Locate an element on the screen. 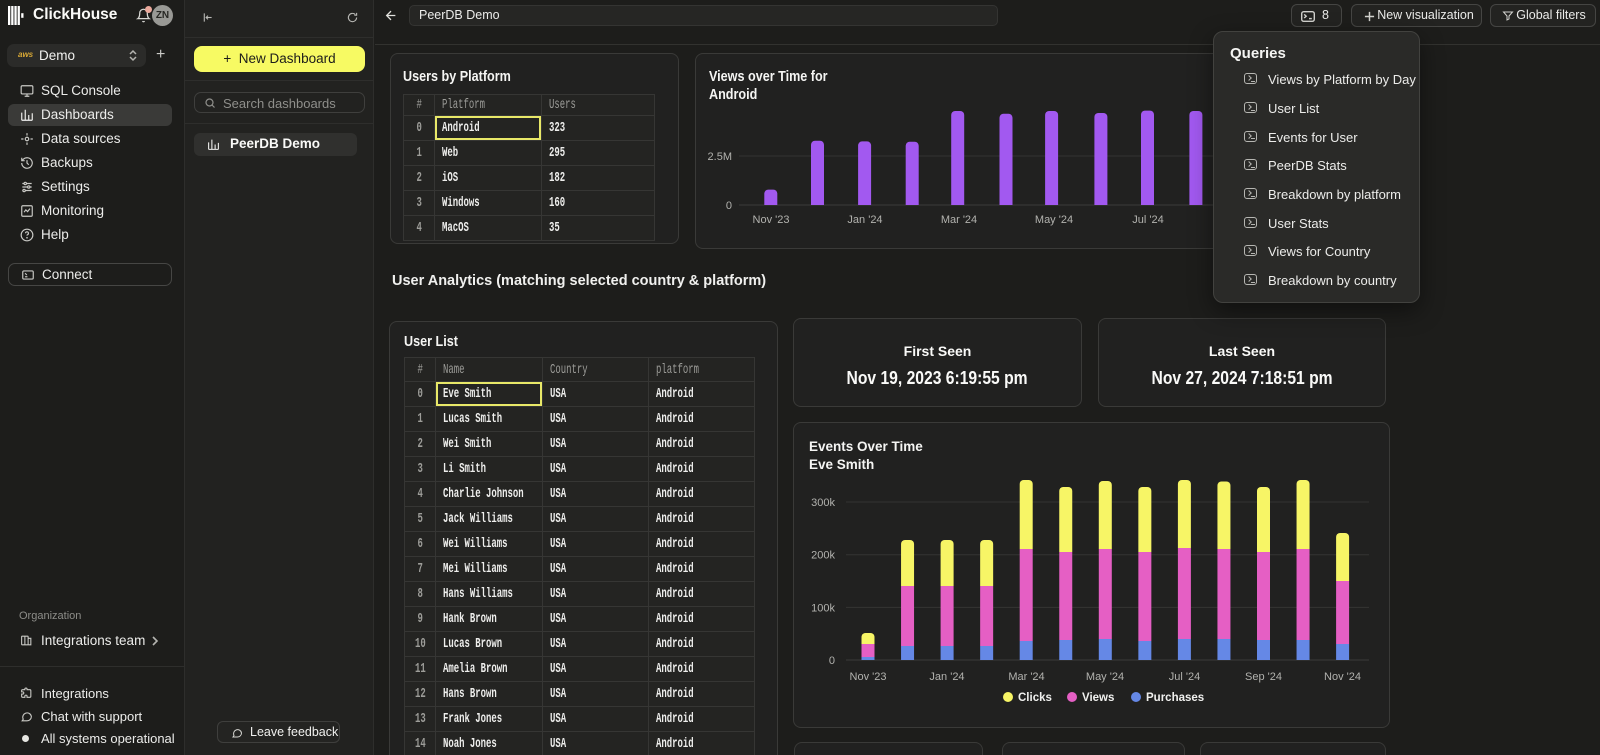  svg-text: Clicks is located at coordinates (1035, 698).